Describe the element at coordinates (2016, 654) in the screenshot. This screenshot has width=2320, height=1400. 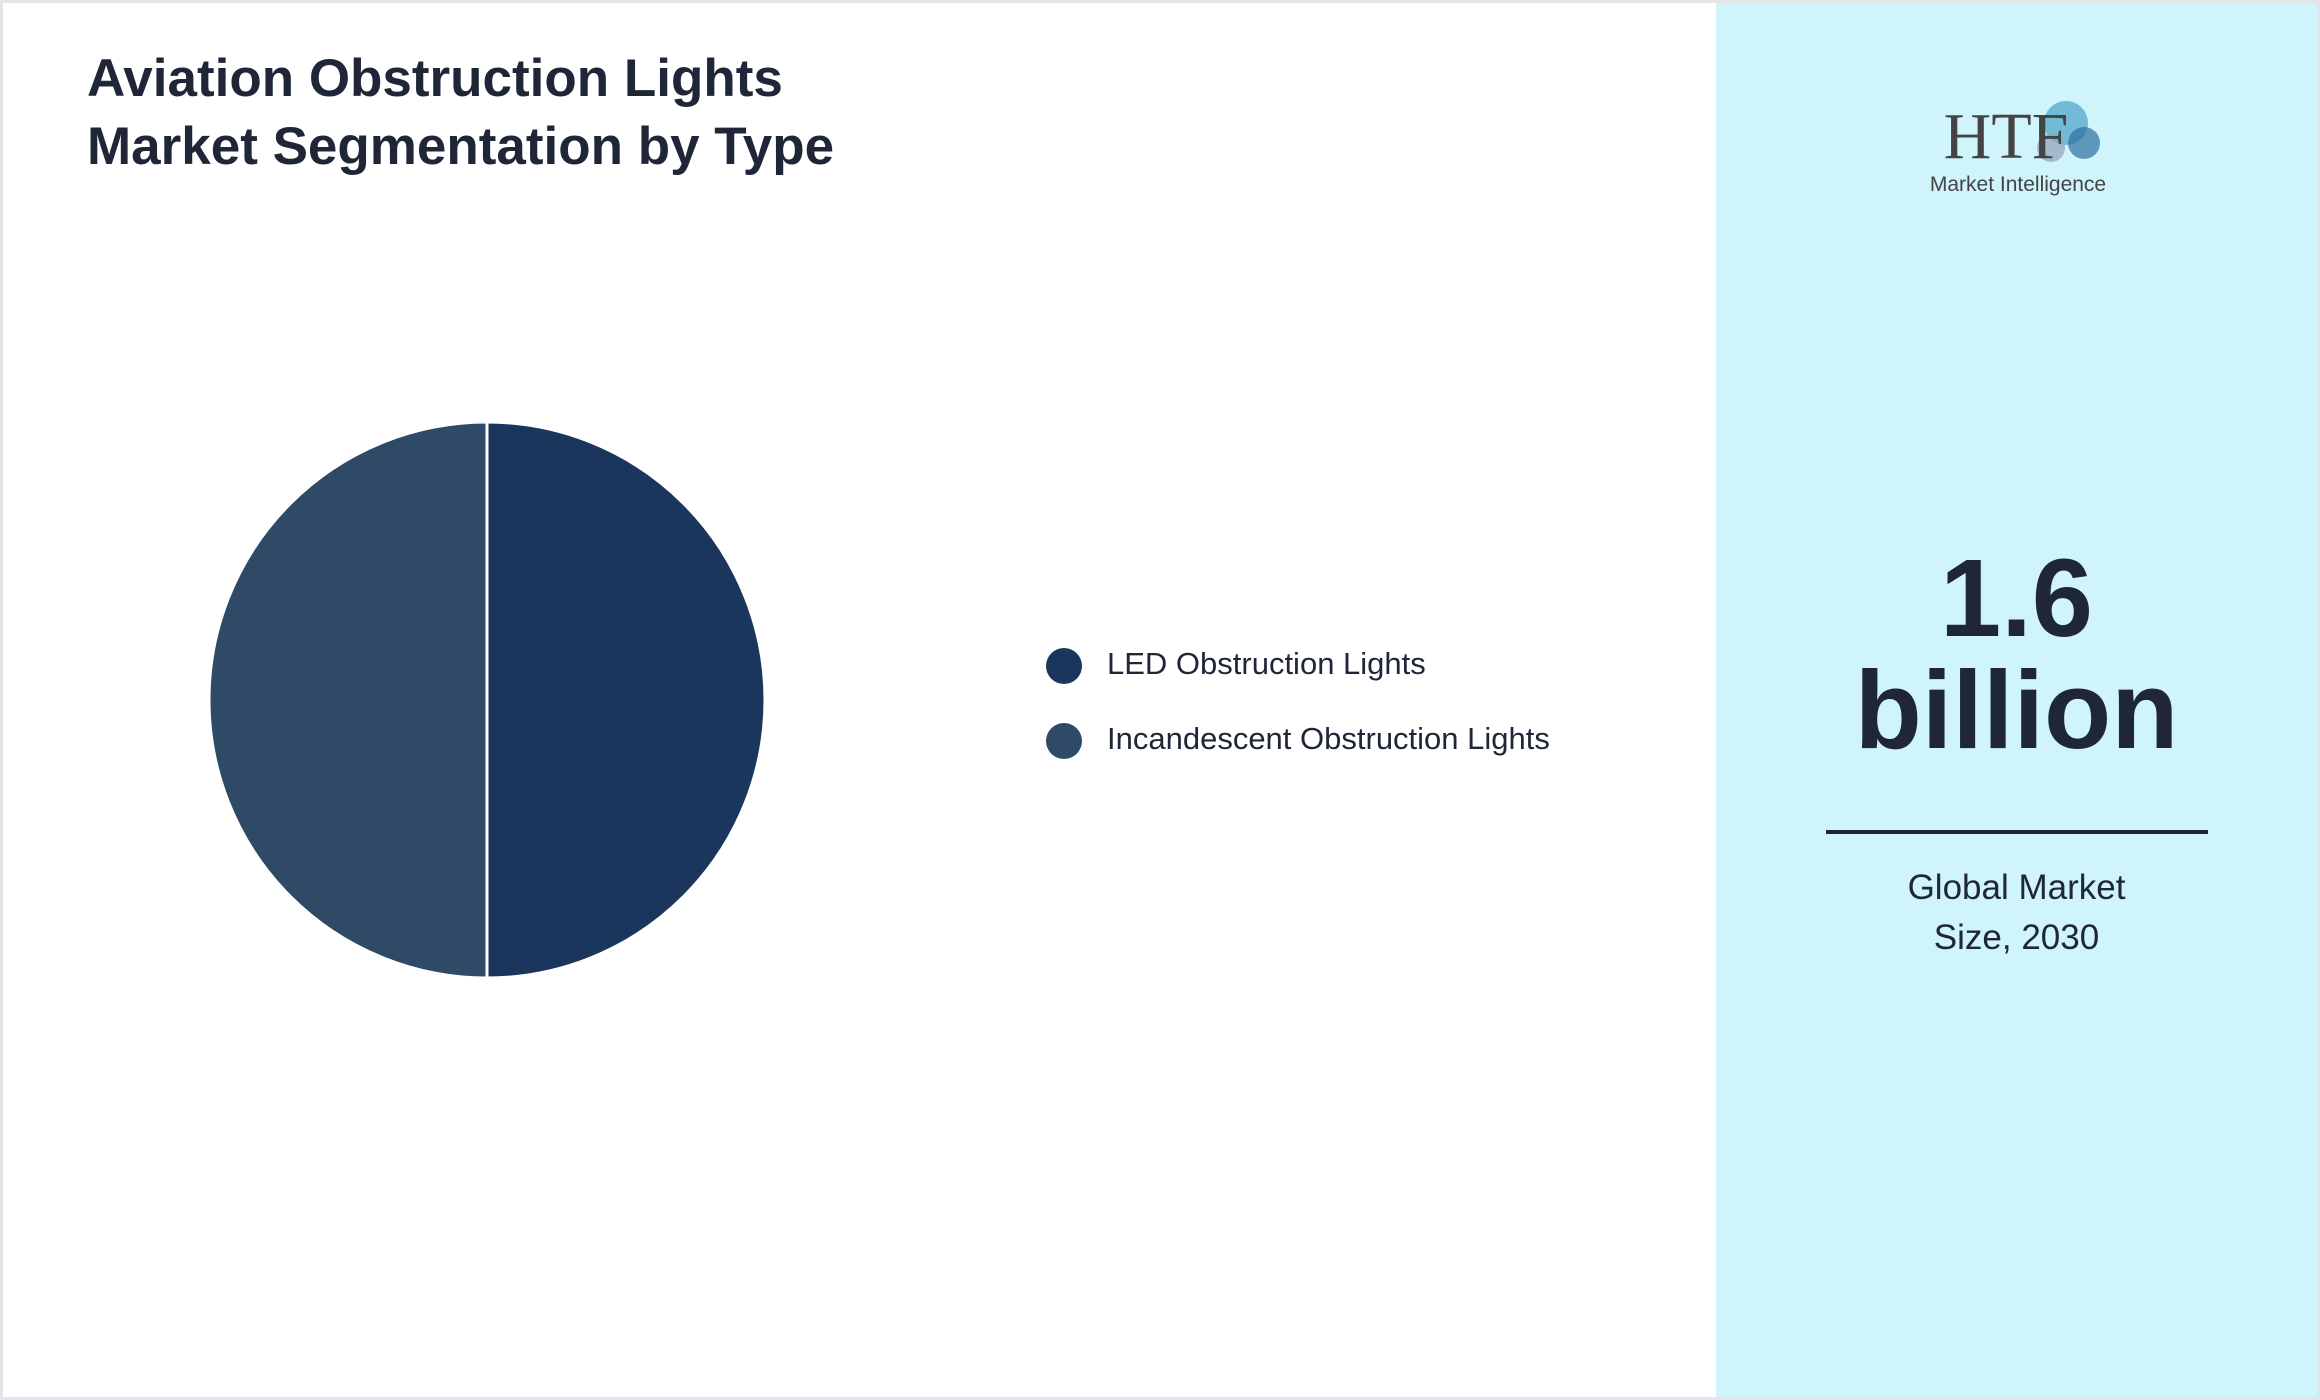
I see `market-size: 1.6 billion` at that location.